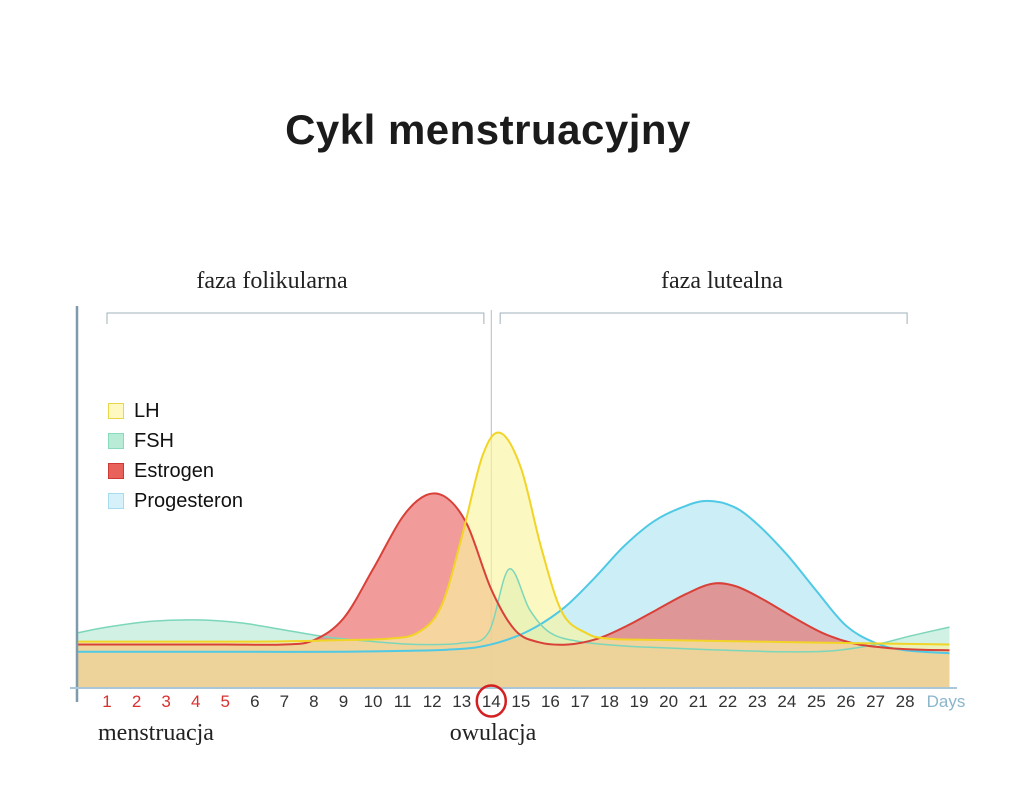 The width and height of the screenshot is (1024, 808). I want to click on ovulation-day-circle, so click(491, 701).